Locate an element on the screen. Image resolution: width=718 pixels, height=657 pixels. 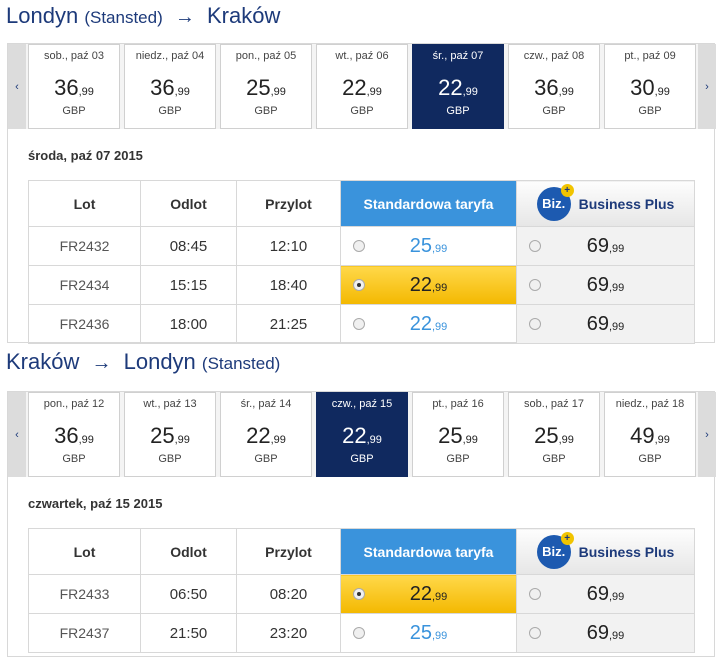
inbound-destination-airport: (Stansted) is located at coordinates (241, 363).